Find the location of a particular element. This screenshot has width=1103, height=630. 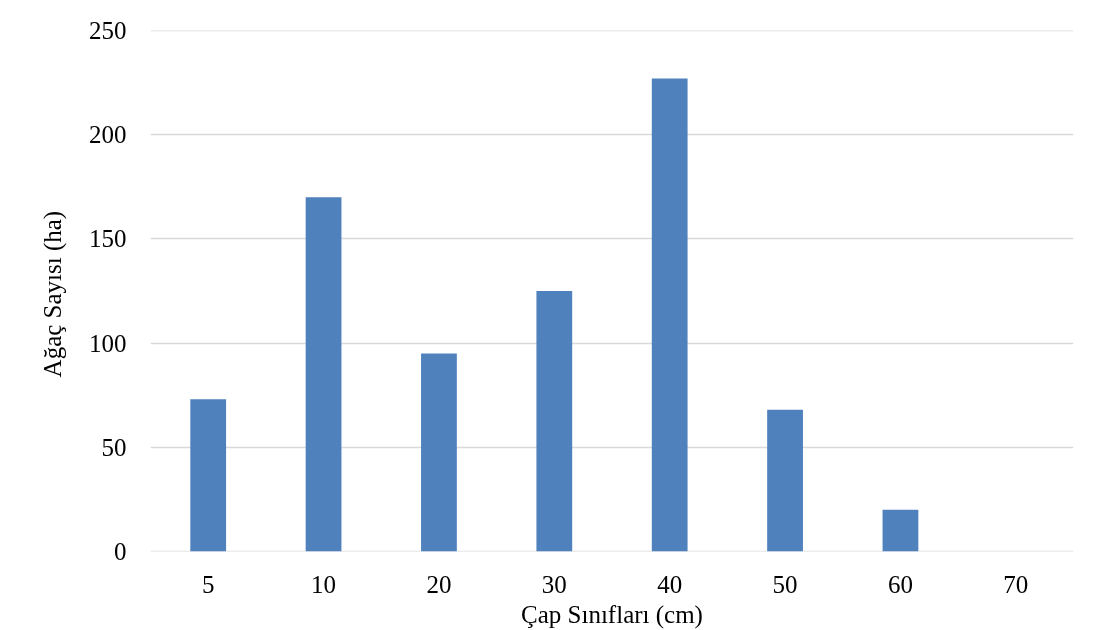

x-tick-label: 70 is located at coordinates (1016, 584).